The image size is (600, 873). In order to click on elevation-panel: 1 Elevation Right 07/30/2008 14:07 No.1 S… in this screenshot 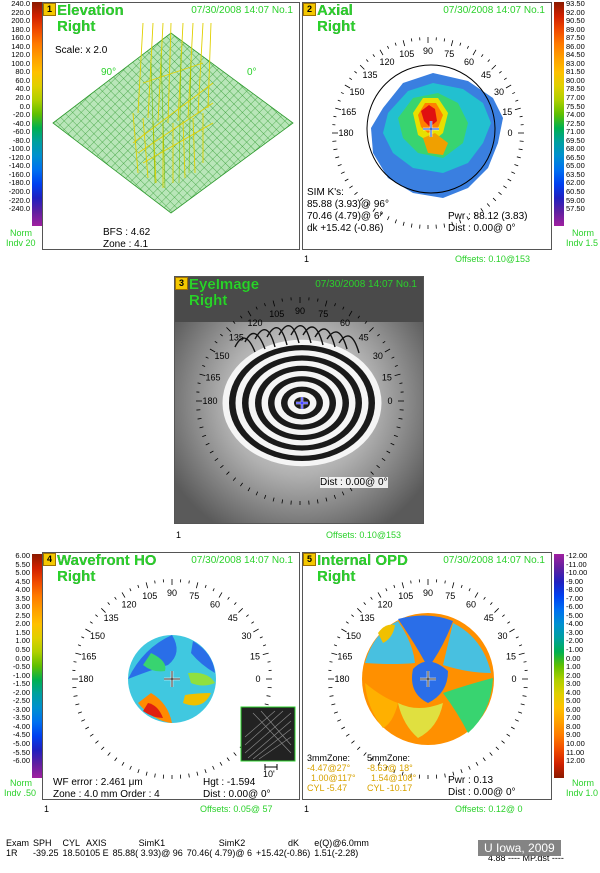, I will do `click(171, 126)`.